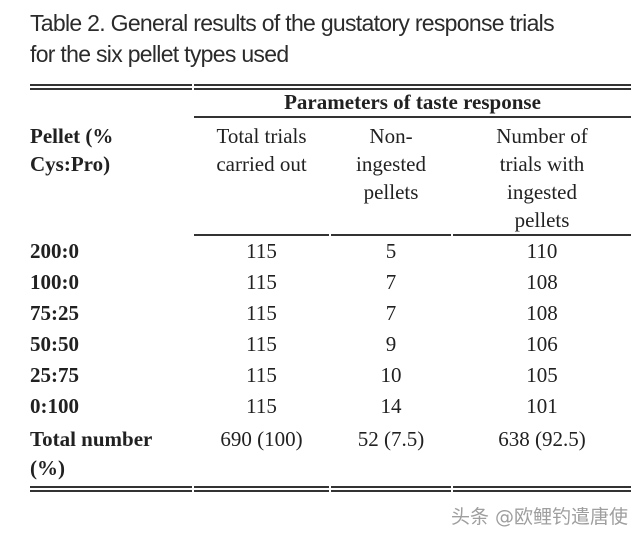  What do you see at coordinates (542, 406) in the screenshot?
I see `value-cell: 101` at bounding box center [542, 406].